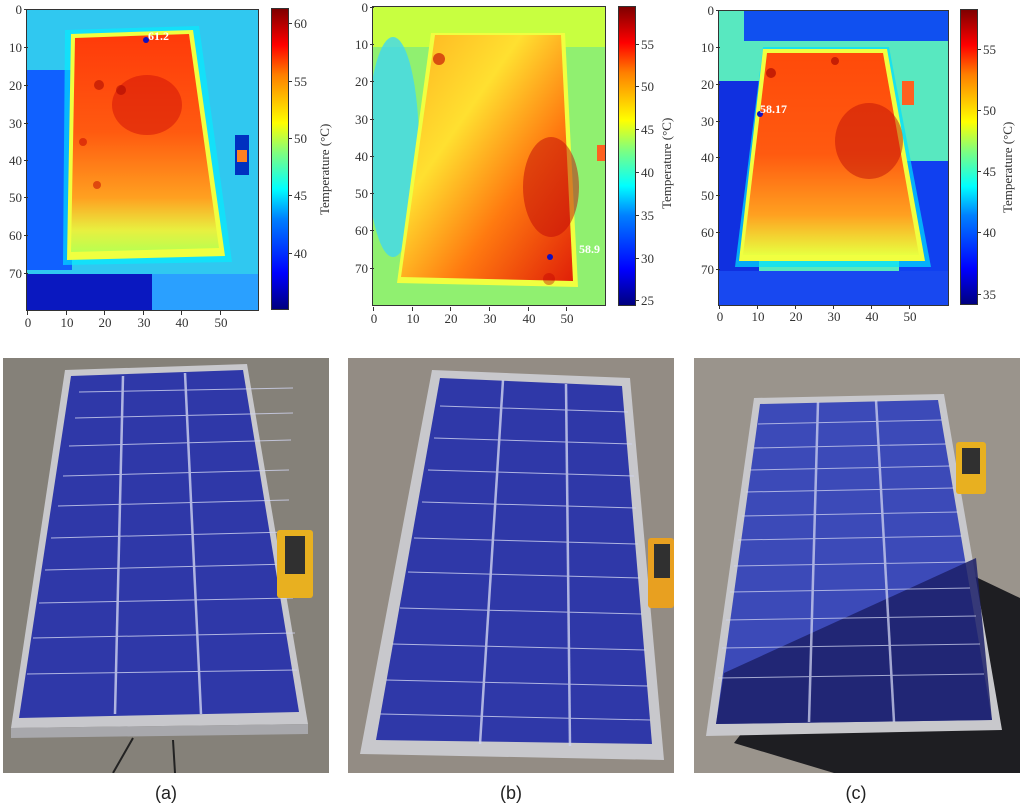  Describe the element at coordinates (511, 793) in the screenshot. I see `caption-b: (b)` at that location.